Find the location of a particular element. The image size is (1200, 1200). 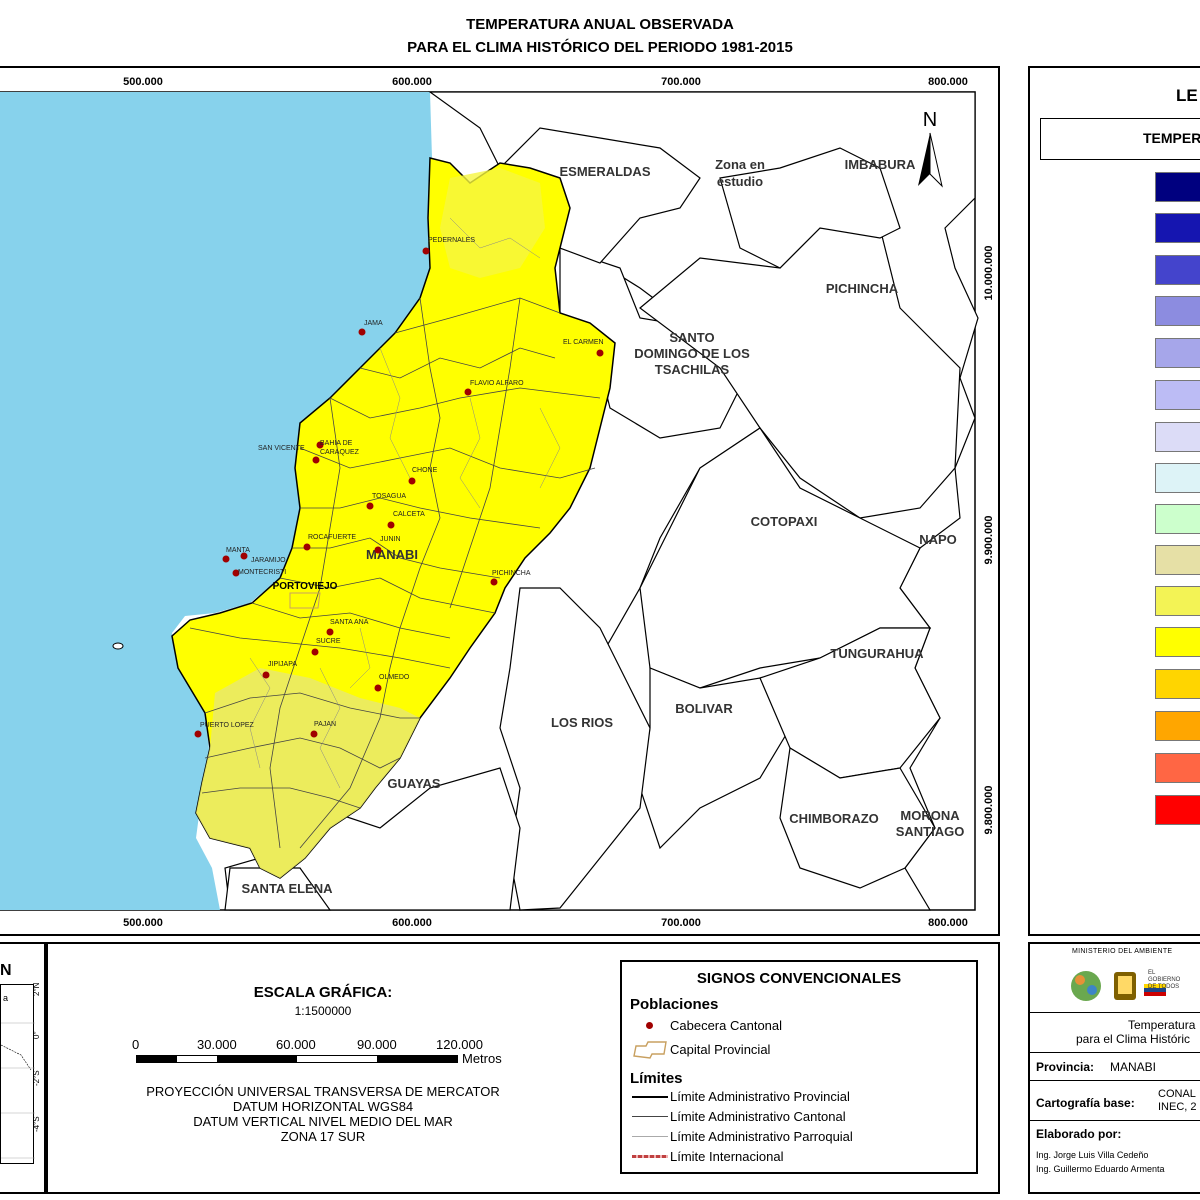

label-morona-1: MORONA is located at coordinates (930, 815).